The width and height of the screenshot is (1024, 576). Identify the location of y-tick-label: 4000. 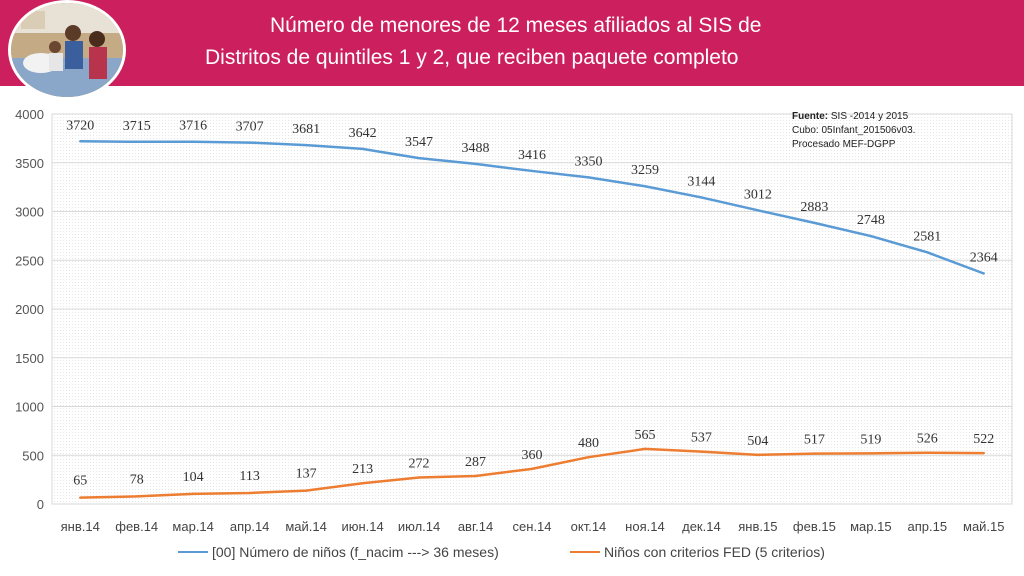
(29, 114).